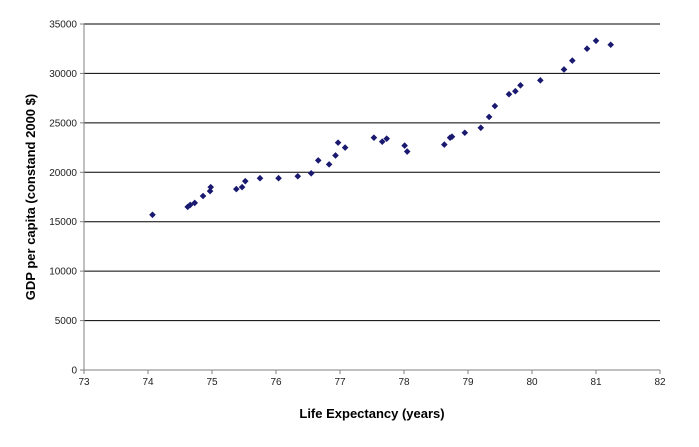  What do you see at coordinates (212, 382) in the screenshot?
I see `x-tick-label: 75` at bounding box center [212, 382].